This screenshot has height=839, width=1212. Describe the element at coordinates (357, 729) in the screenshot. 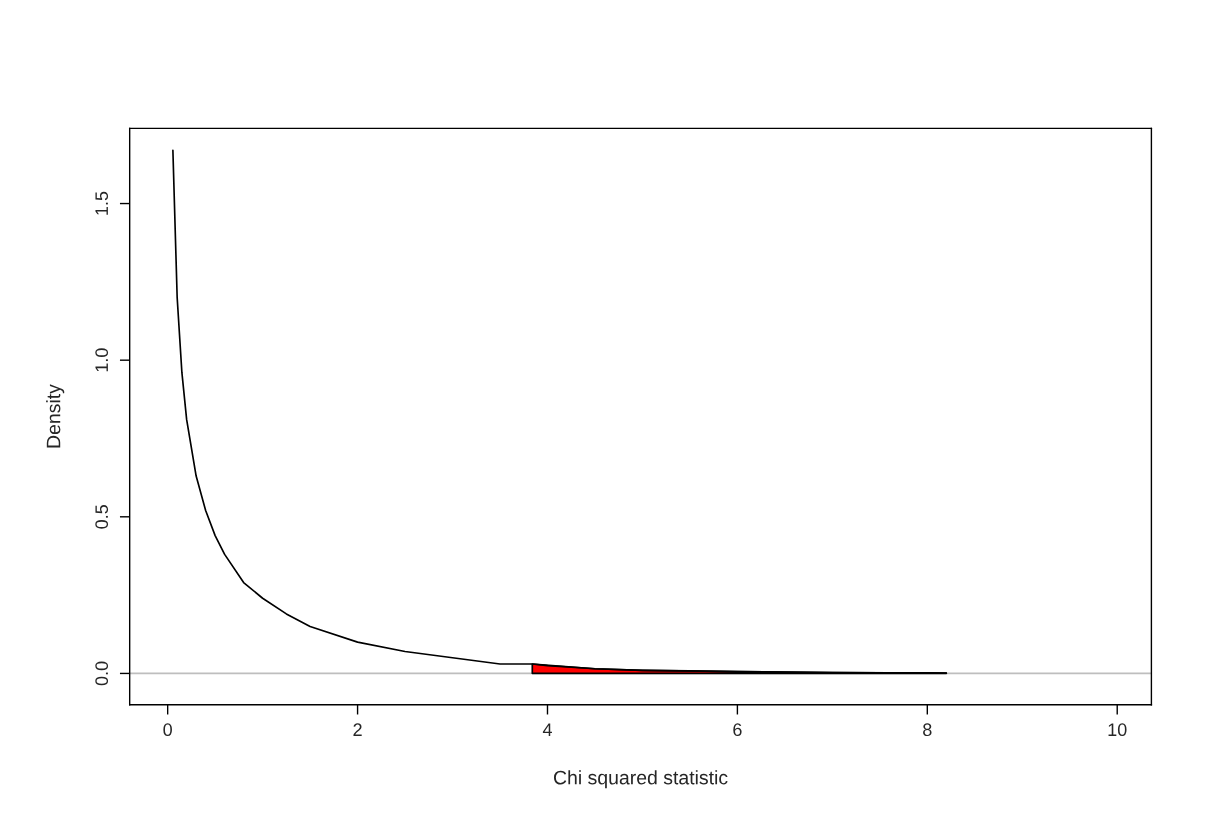

I see `x-tick-label: 2` at that location.